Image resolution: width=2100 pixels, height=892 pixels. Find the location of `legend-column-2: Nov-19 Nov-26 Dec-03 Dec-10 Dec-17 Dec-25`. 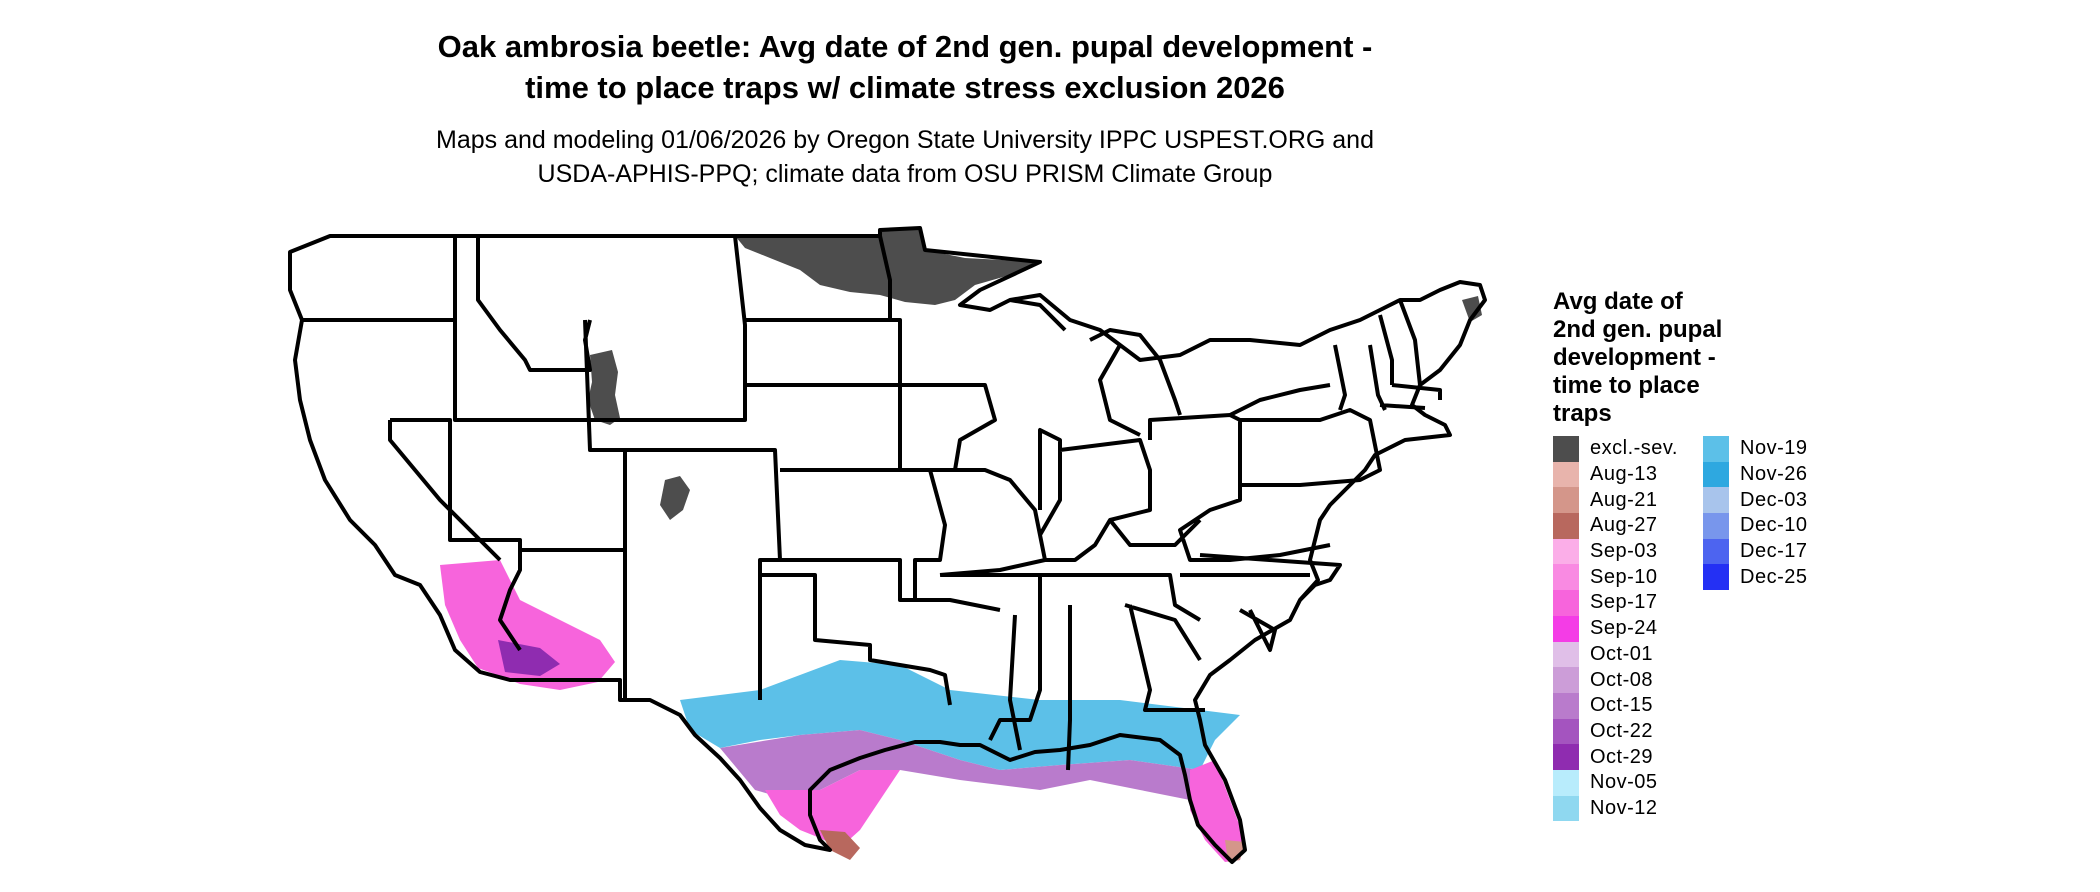

legend-column-2: Nov-19 Nov-26 Dec-03 Dec-10 Dec-17 Dec-25 is located at coordinates (1755, 513).